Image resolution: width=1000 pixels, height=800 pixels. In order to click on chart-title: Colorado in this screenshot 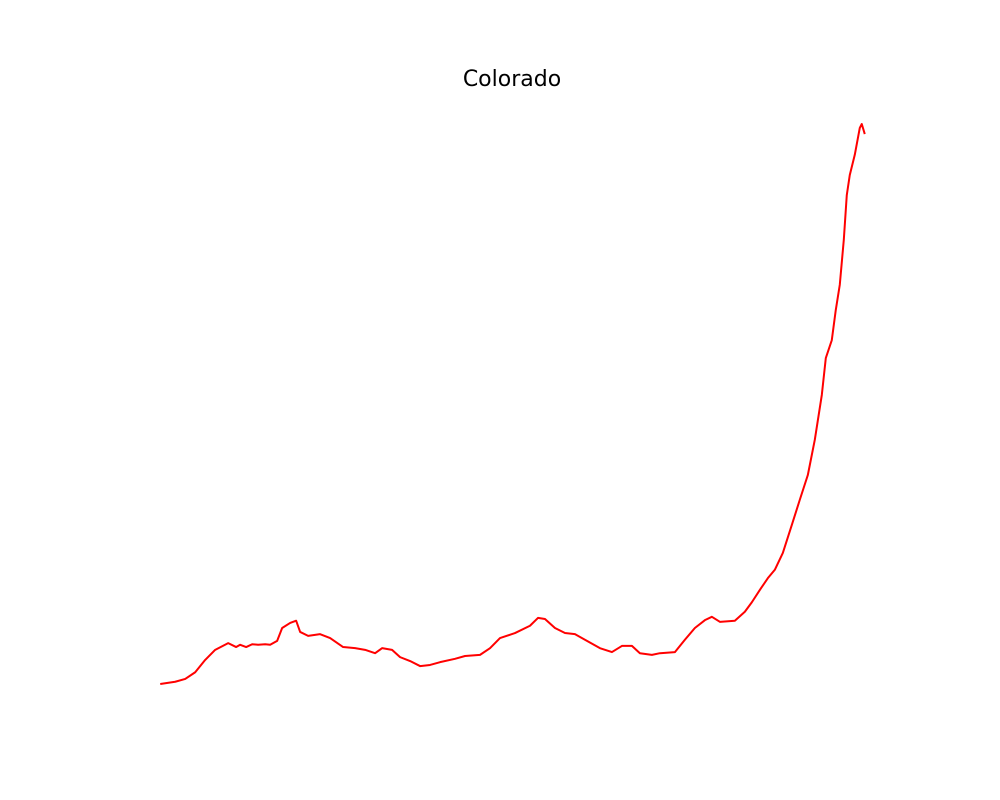, I will do `click(512, 79)`.